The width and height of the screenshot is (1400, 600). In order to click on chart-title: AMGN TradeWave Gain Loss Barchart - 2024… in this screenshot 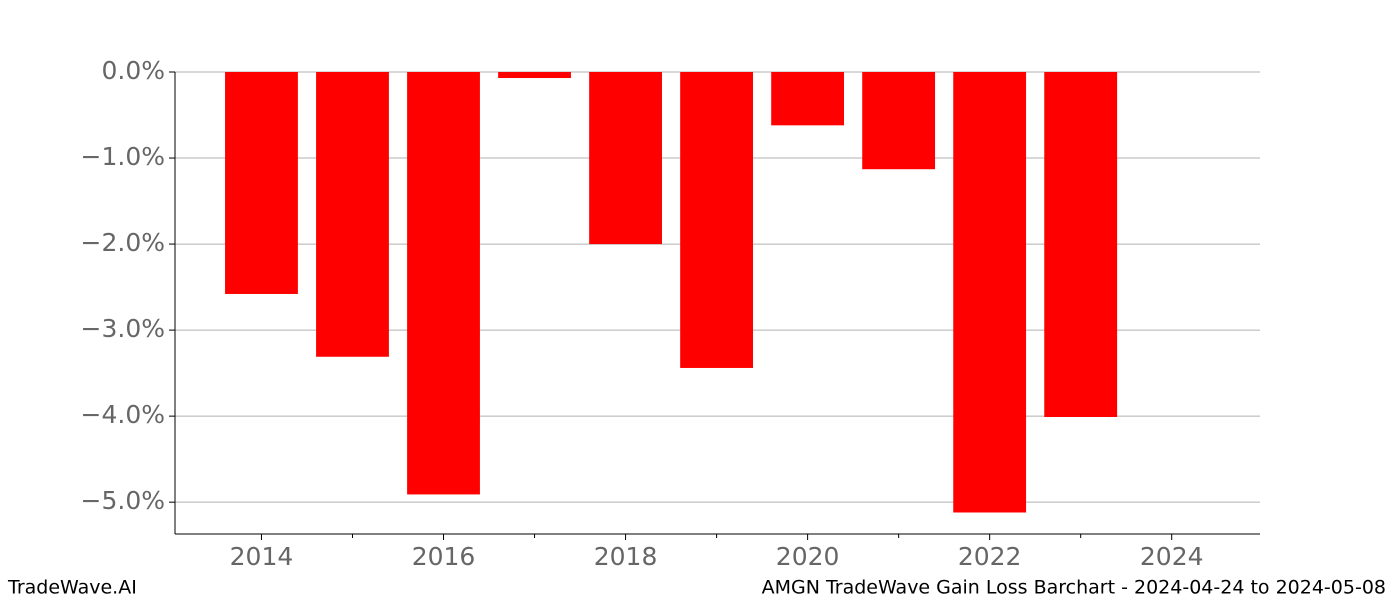, I will do `click(1074, 588)`.